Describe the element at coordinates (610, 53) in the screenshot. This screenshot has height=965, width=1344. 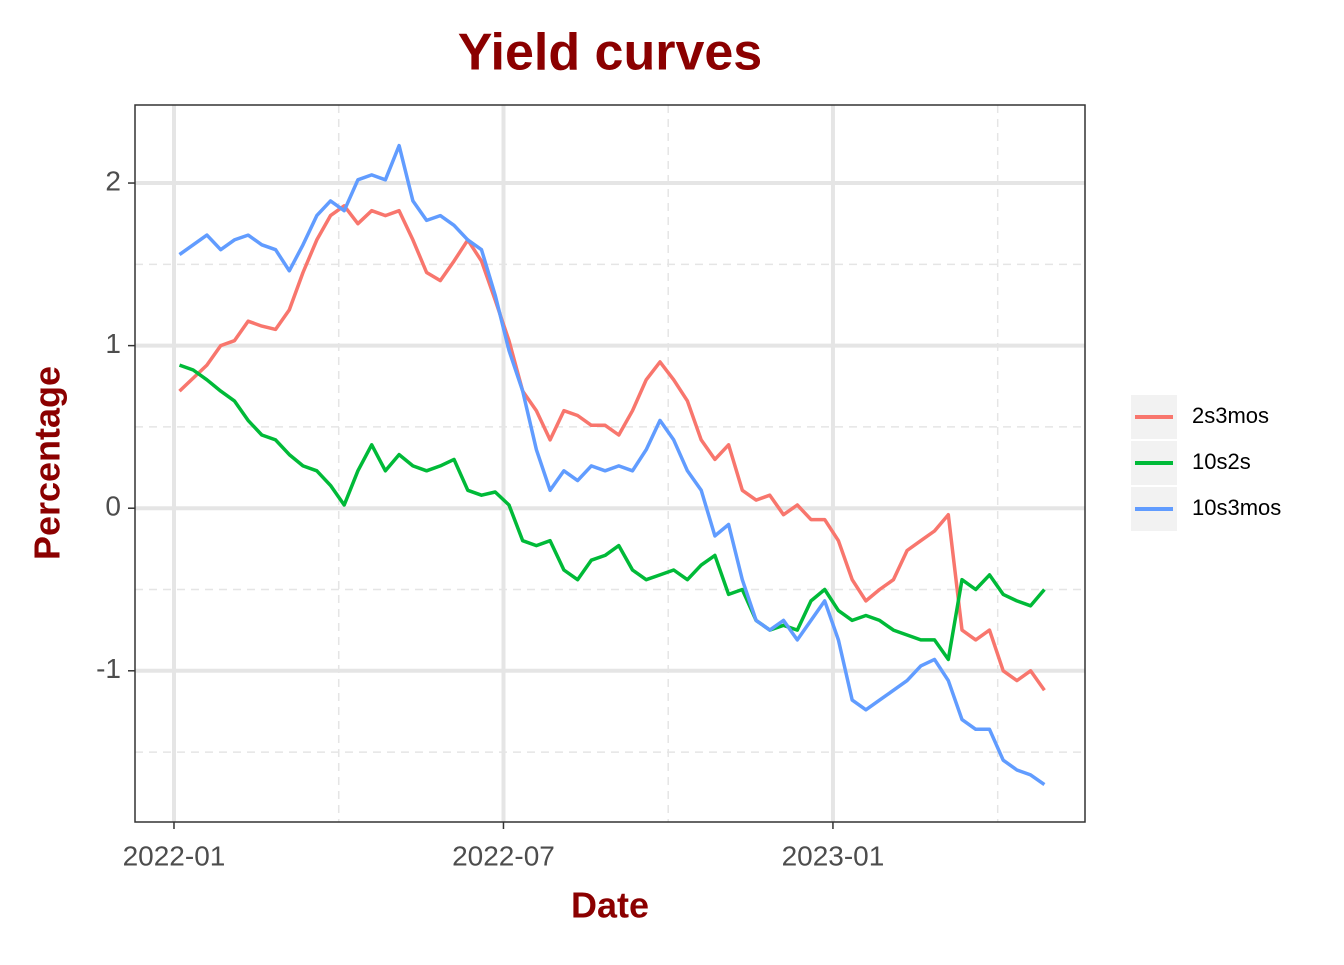
I see `chart-title: Yield curves` at that location.